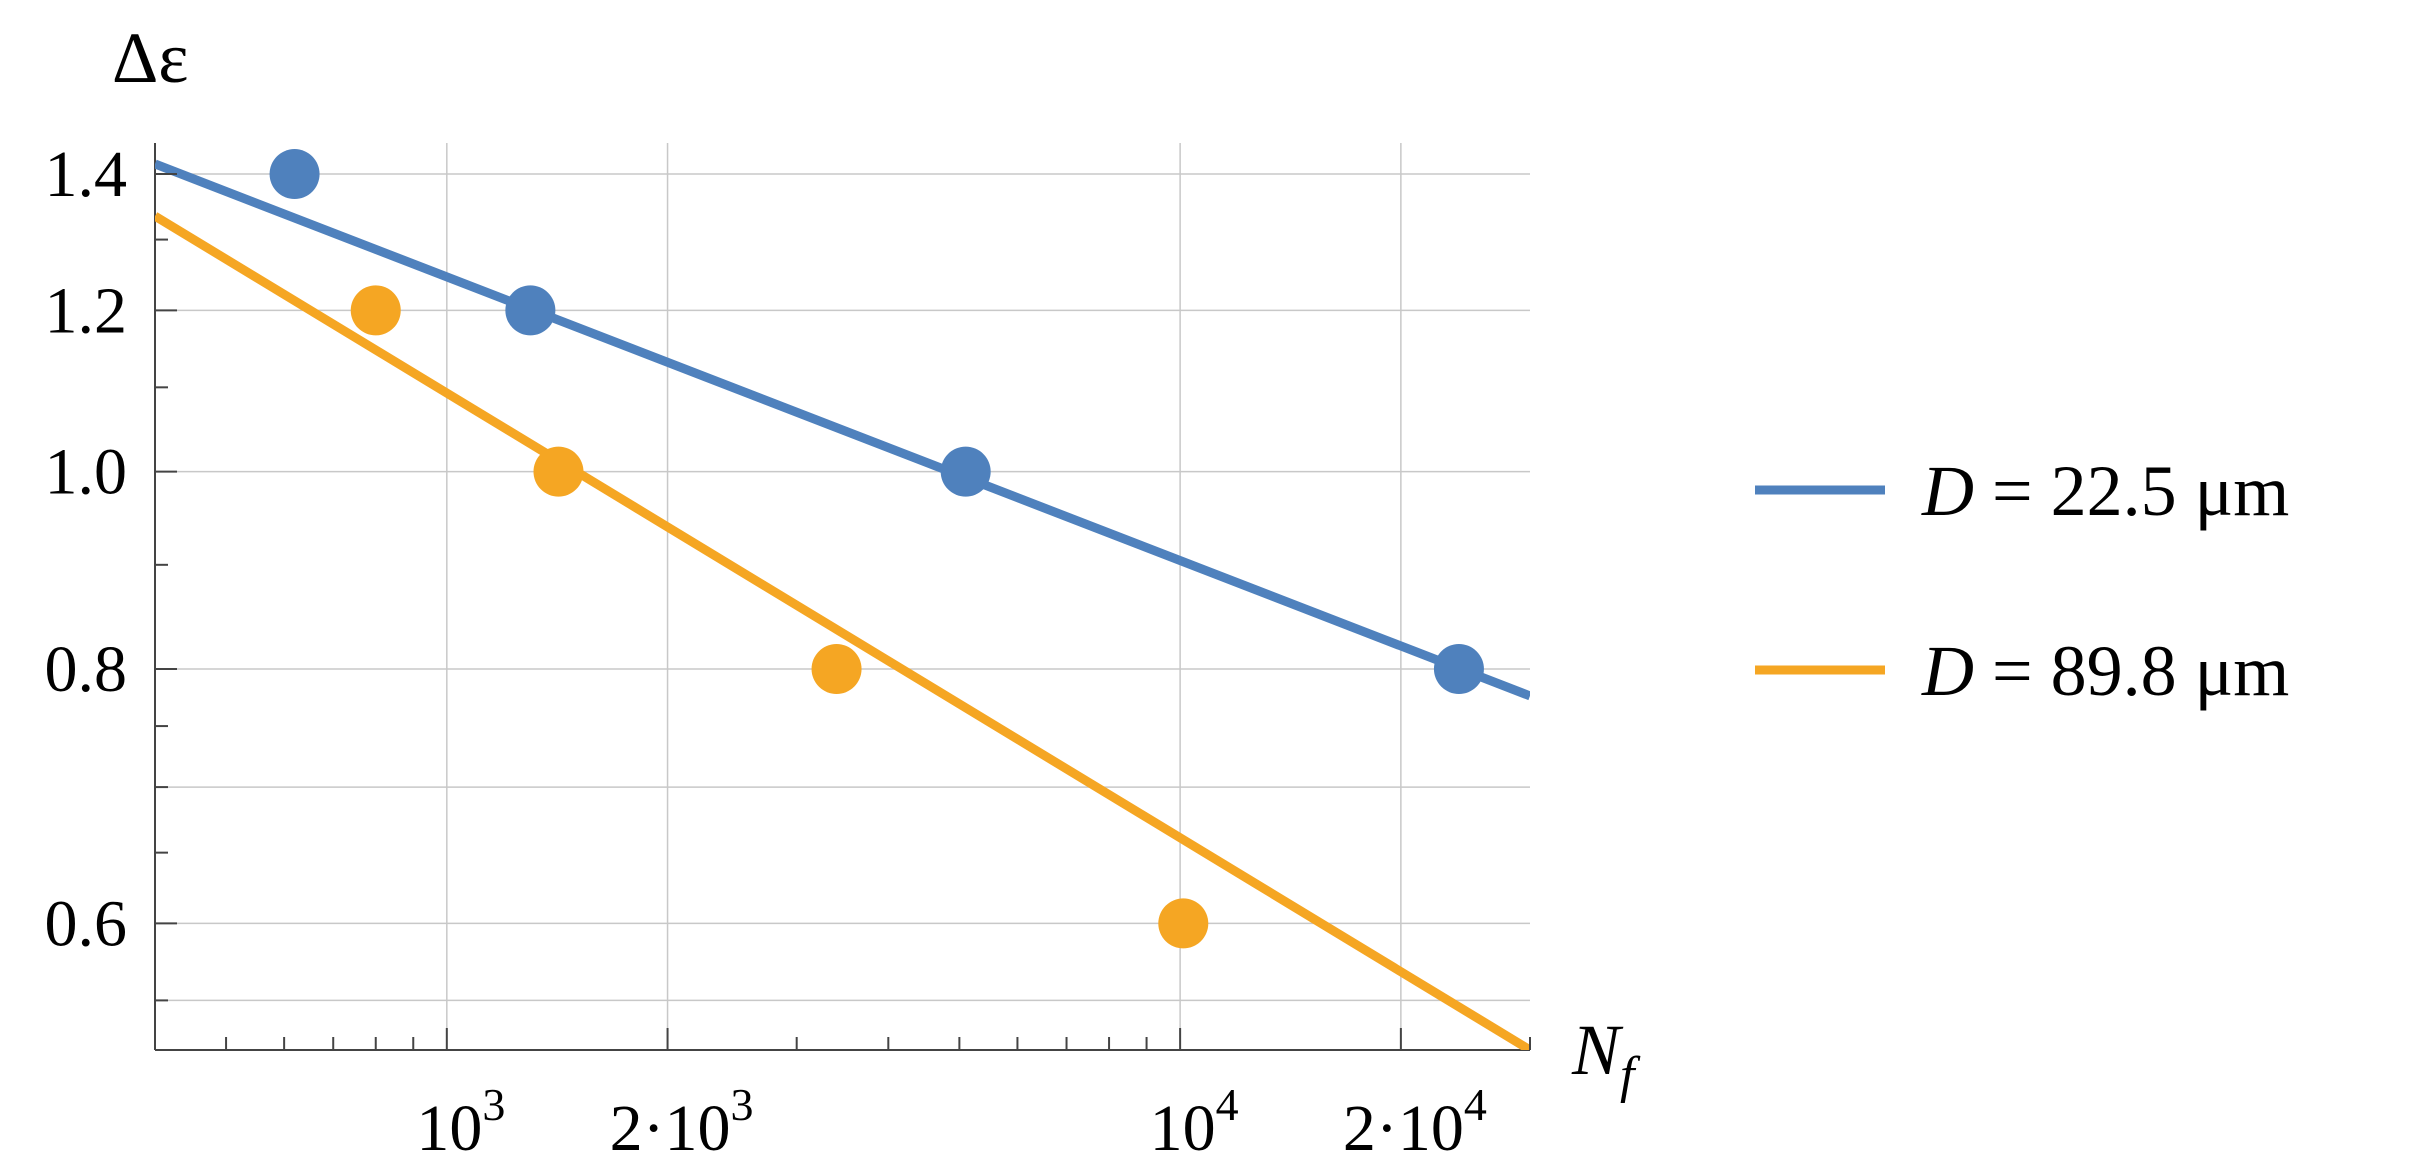 This screenshot has width=2416, height=1176. What do you see at coordinates (86, 669) in the screenshot?
I see `y-tick-label: 0.8` at bounding box center [86, 669].